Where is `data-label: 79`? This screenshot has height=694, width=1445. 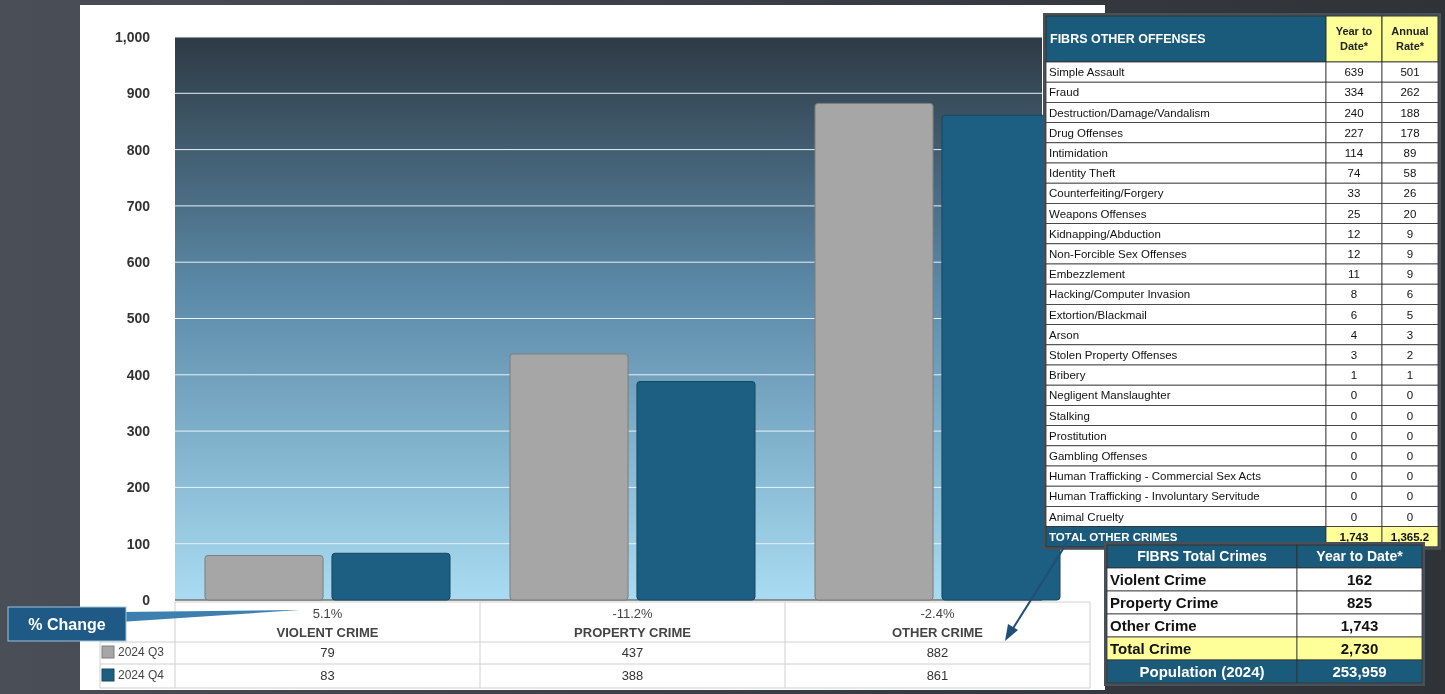 data-label: 79 is located at coordinates (327, 652).